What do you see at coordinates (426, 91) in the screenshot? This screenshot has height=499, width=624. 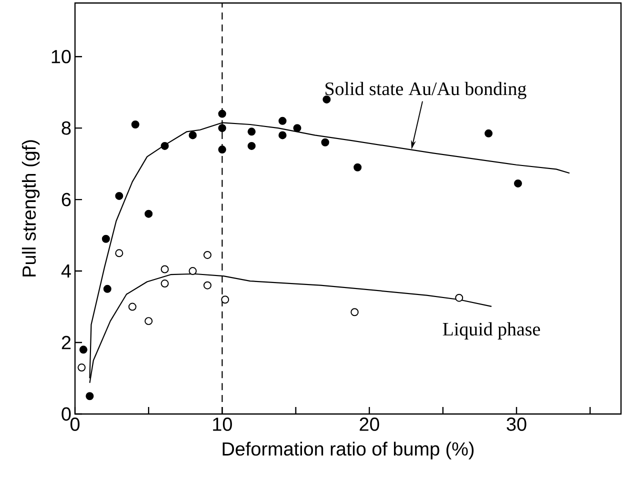 I see `annotation: Solid state Au/Au bonding` at bounding box center [426, 91].